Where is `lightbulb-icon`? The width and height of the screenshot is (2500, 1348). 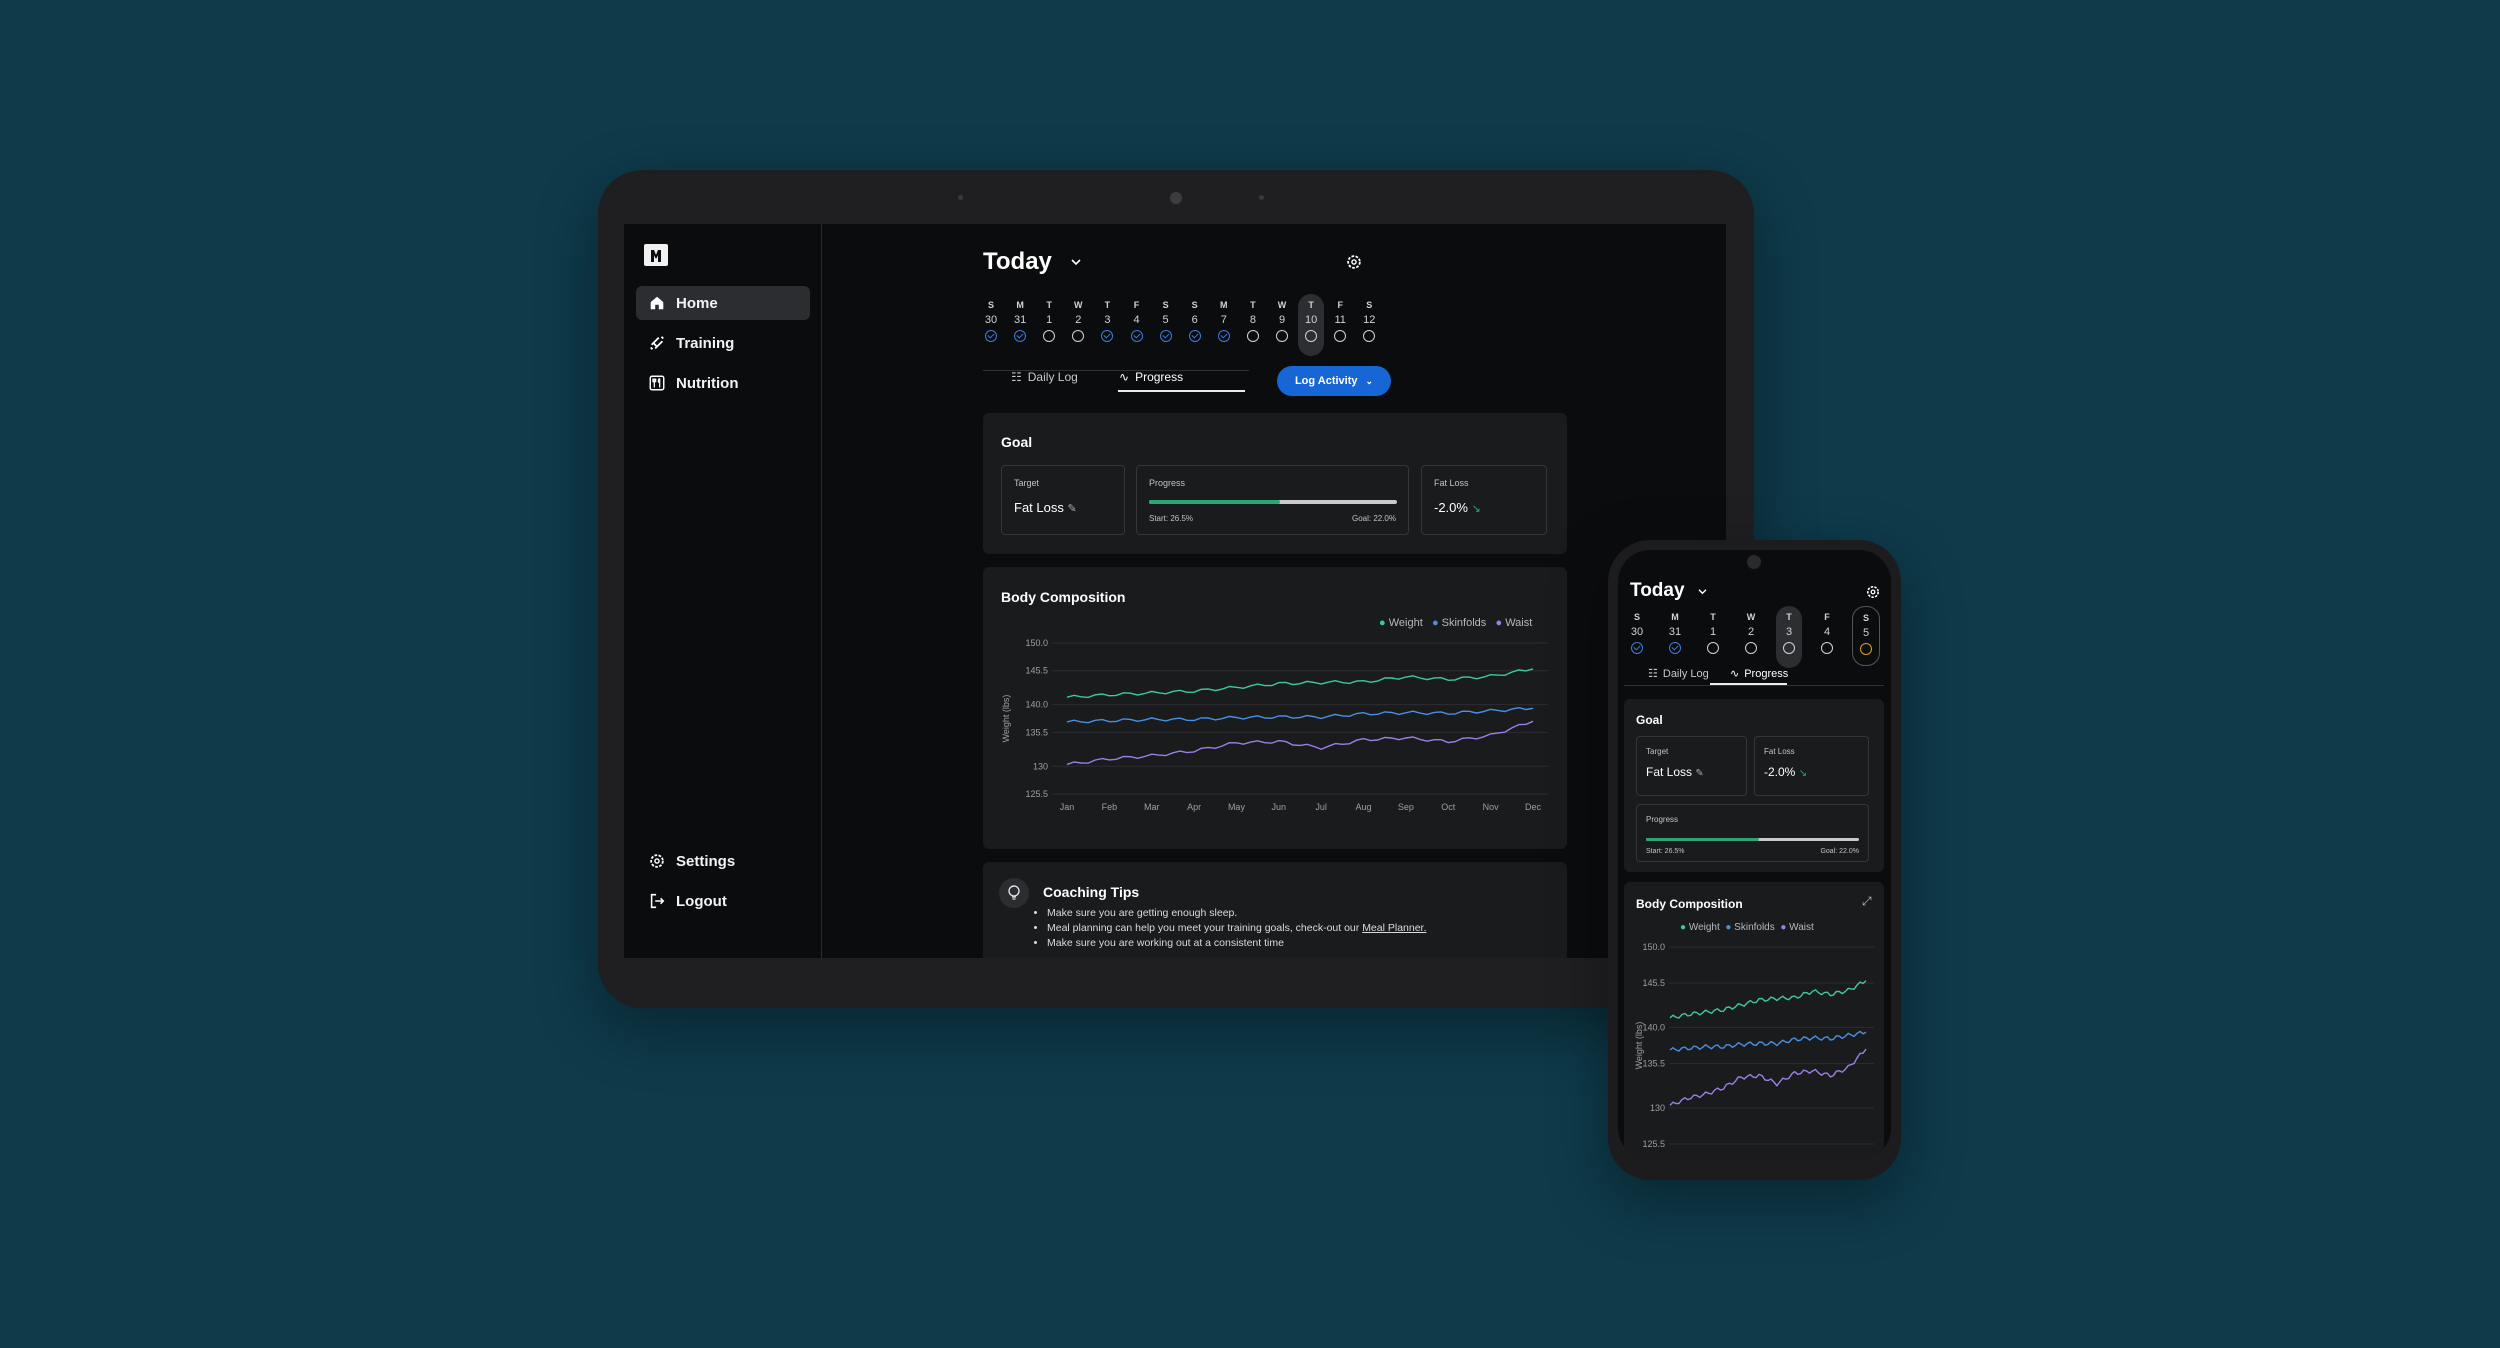 lightbulb-icon is located at coordinates (1014, 893).